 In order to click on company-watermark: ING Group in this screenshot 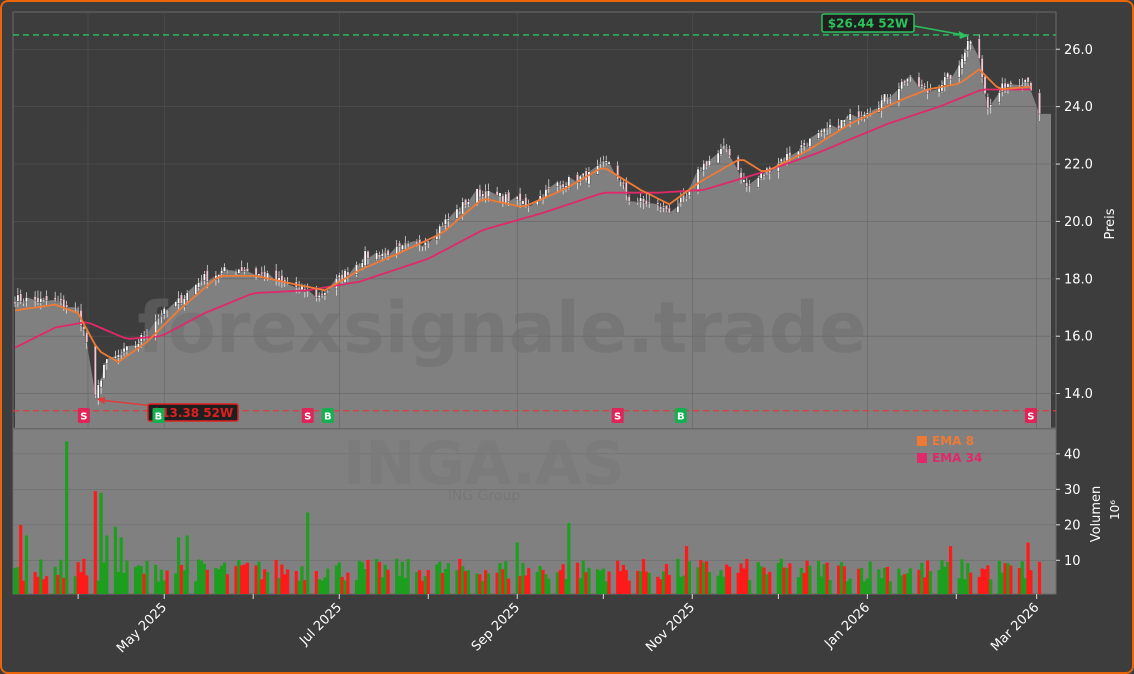, I will do `click(484, 496)`.